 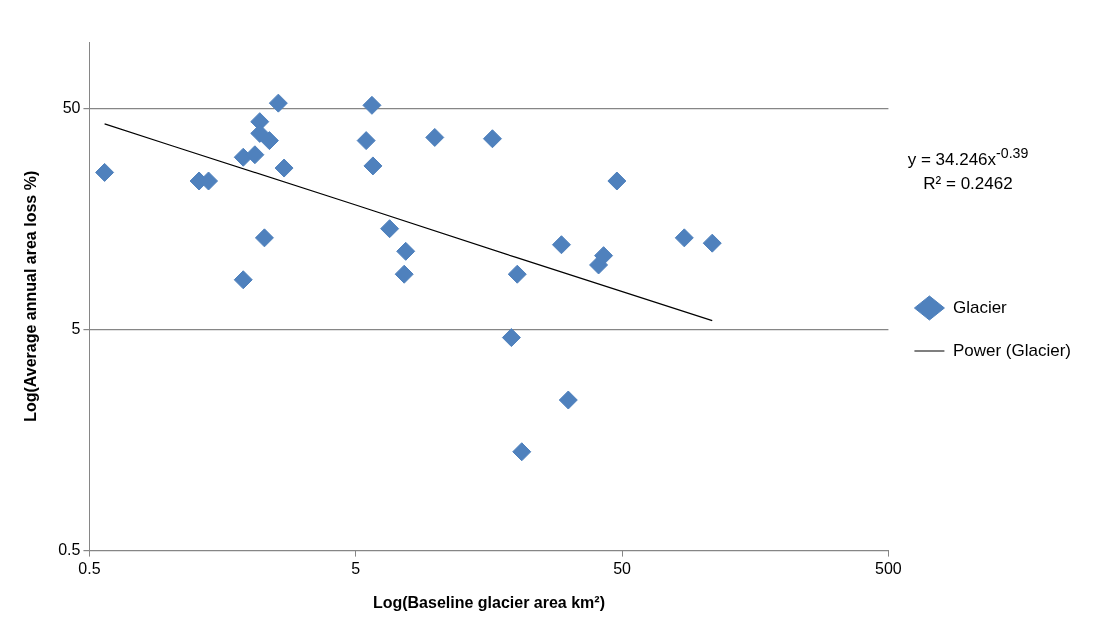 What do you see at coordinates (356, 568) in the screenshot?
I see `x-tick-label: 5` at bounding box center [356, 568].